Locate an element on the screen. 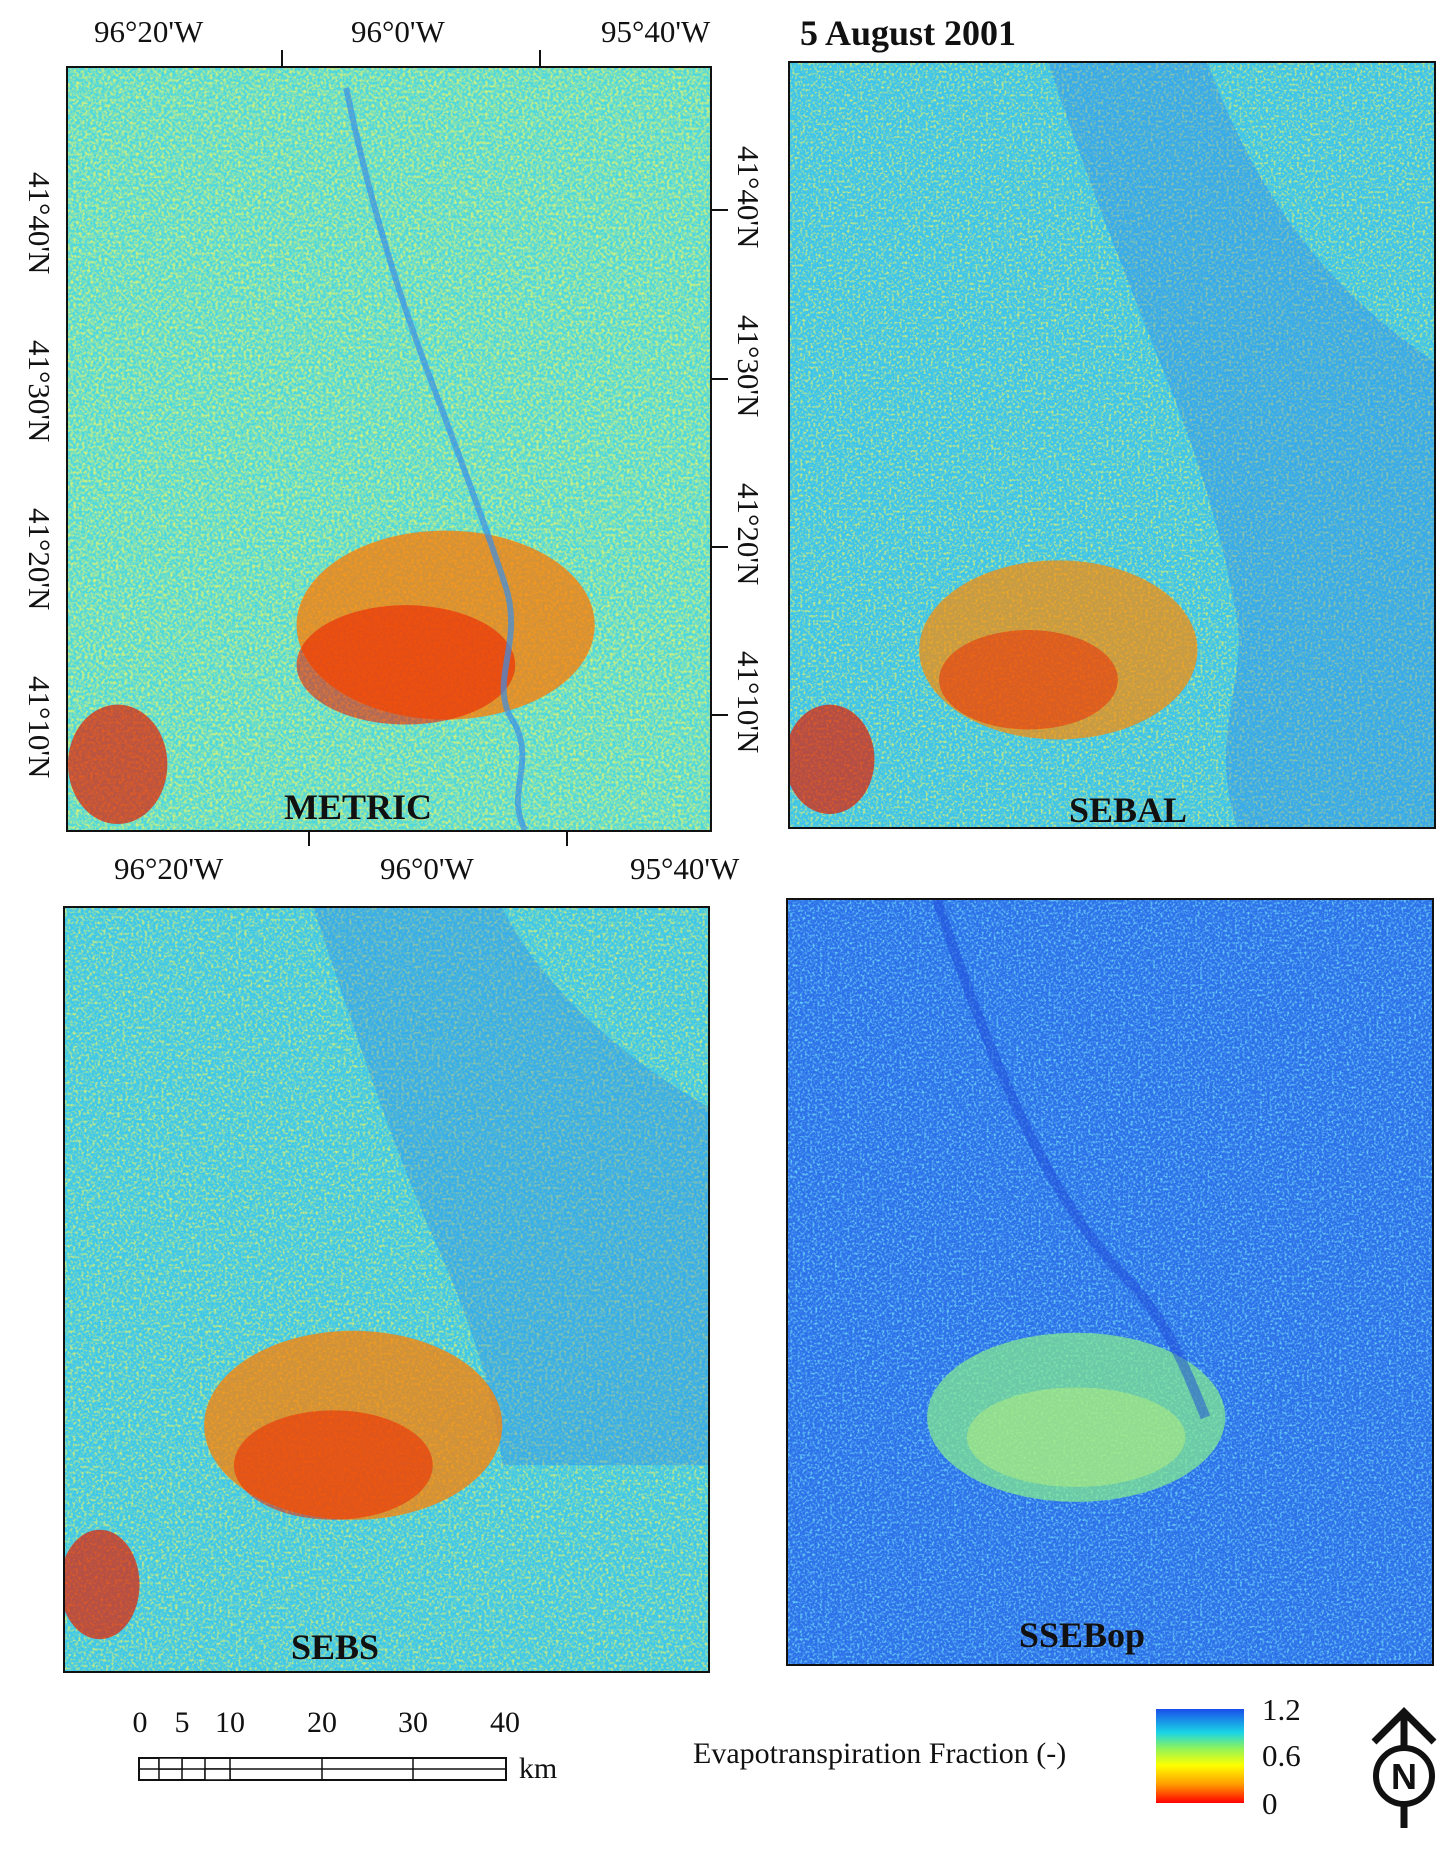 The height and width of the screenshot is (1849, 1451). north-arrow-icon: N is located at coordinates (1404, 1767).